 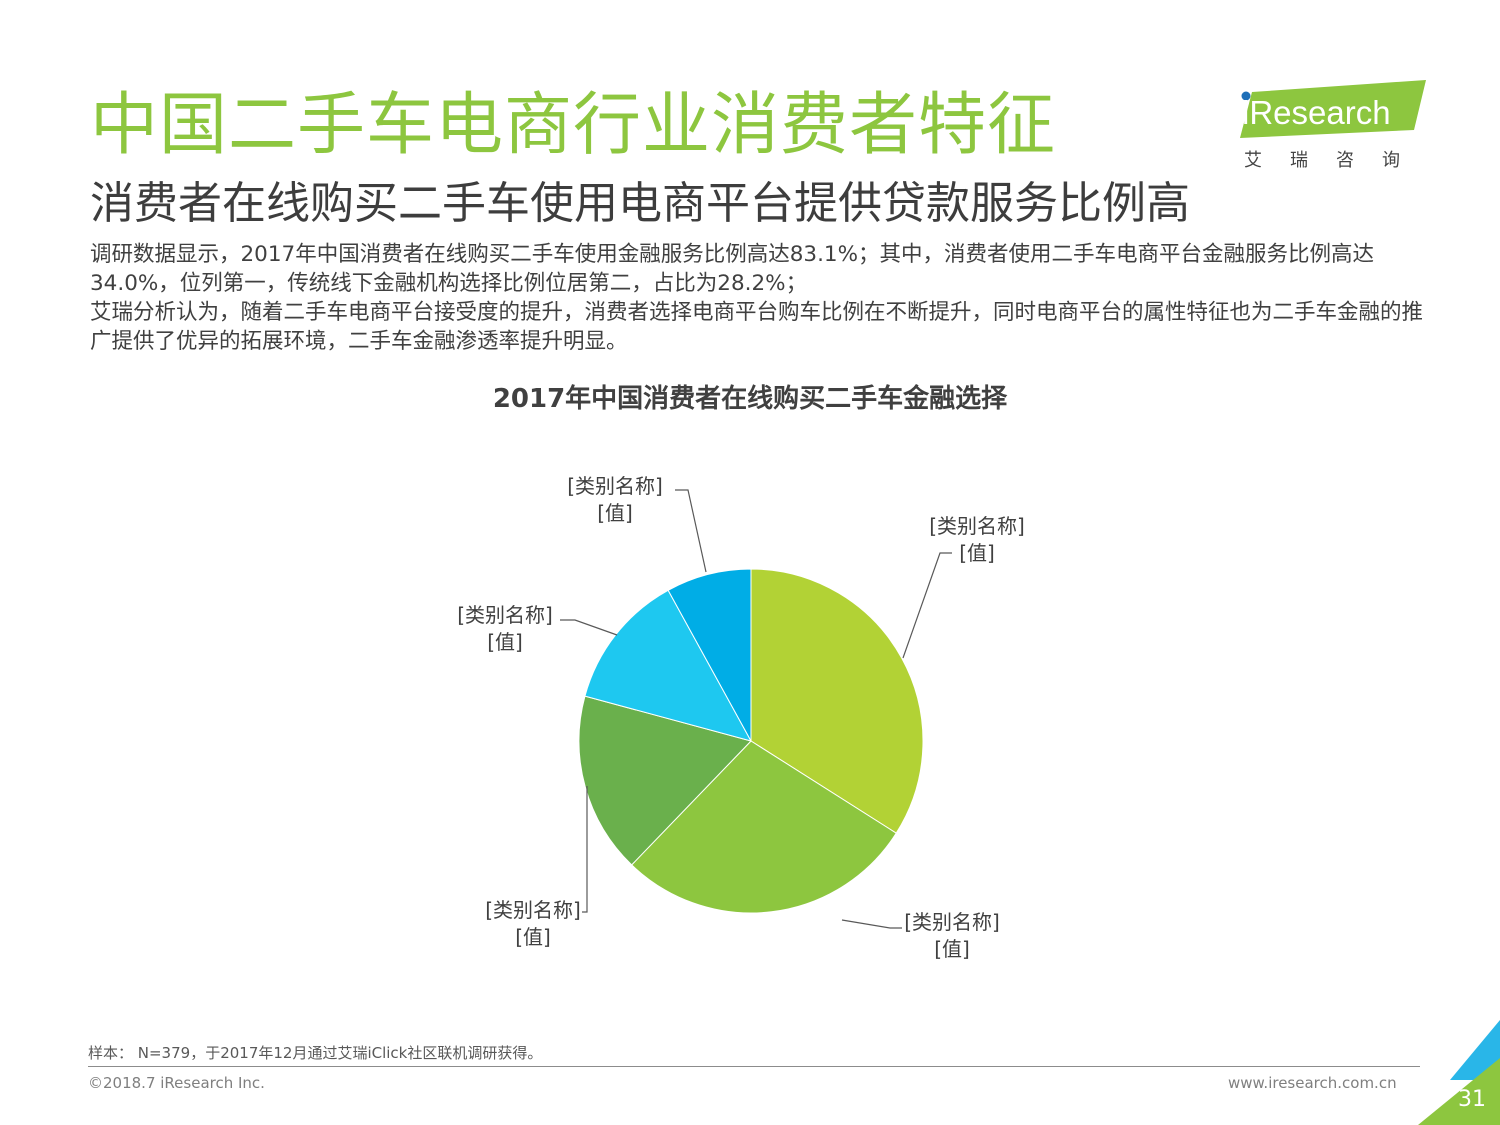 I want to click on footer-divider, so click(x=754, y=1066).